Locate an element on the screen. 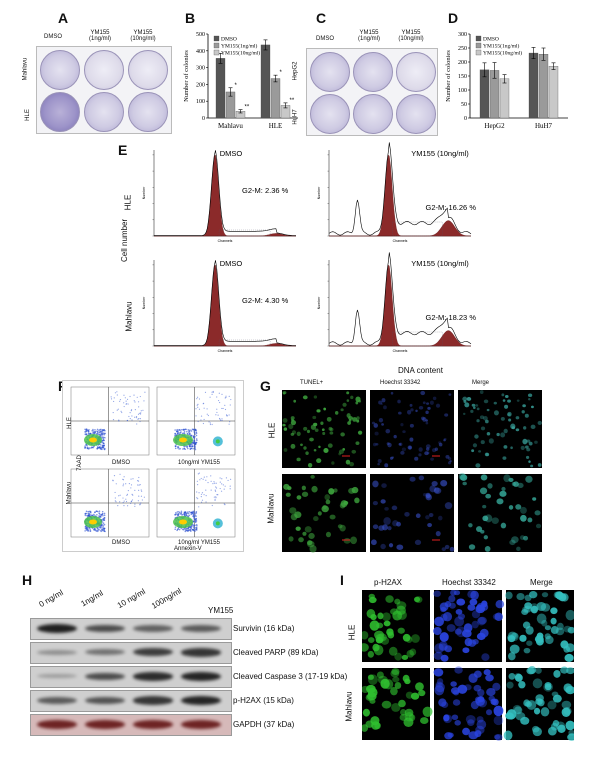 The image size is (600, 765). protein-band is located at coordinates (153, 724).